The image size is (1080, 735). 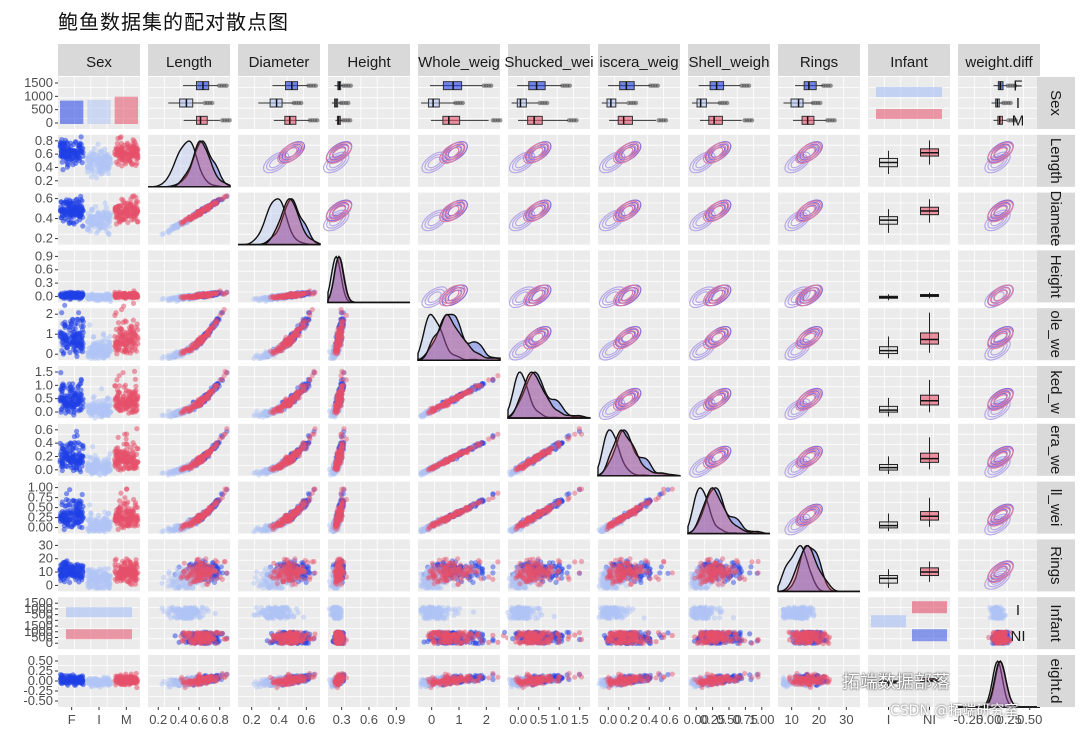 What do you see at coordinates (158, 719) in the screenshot?
I see `x-tick-Length: 0.2` at bounding box center [158, 719].